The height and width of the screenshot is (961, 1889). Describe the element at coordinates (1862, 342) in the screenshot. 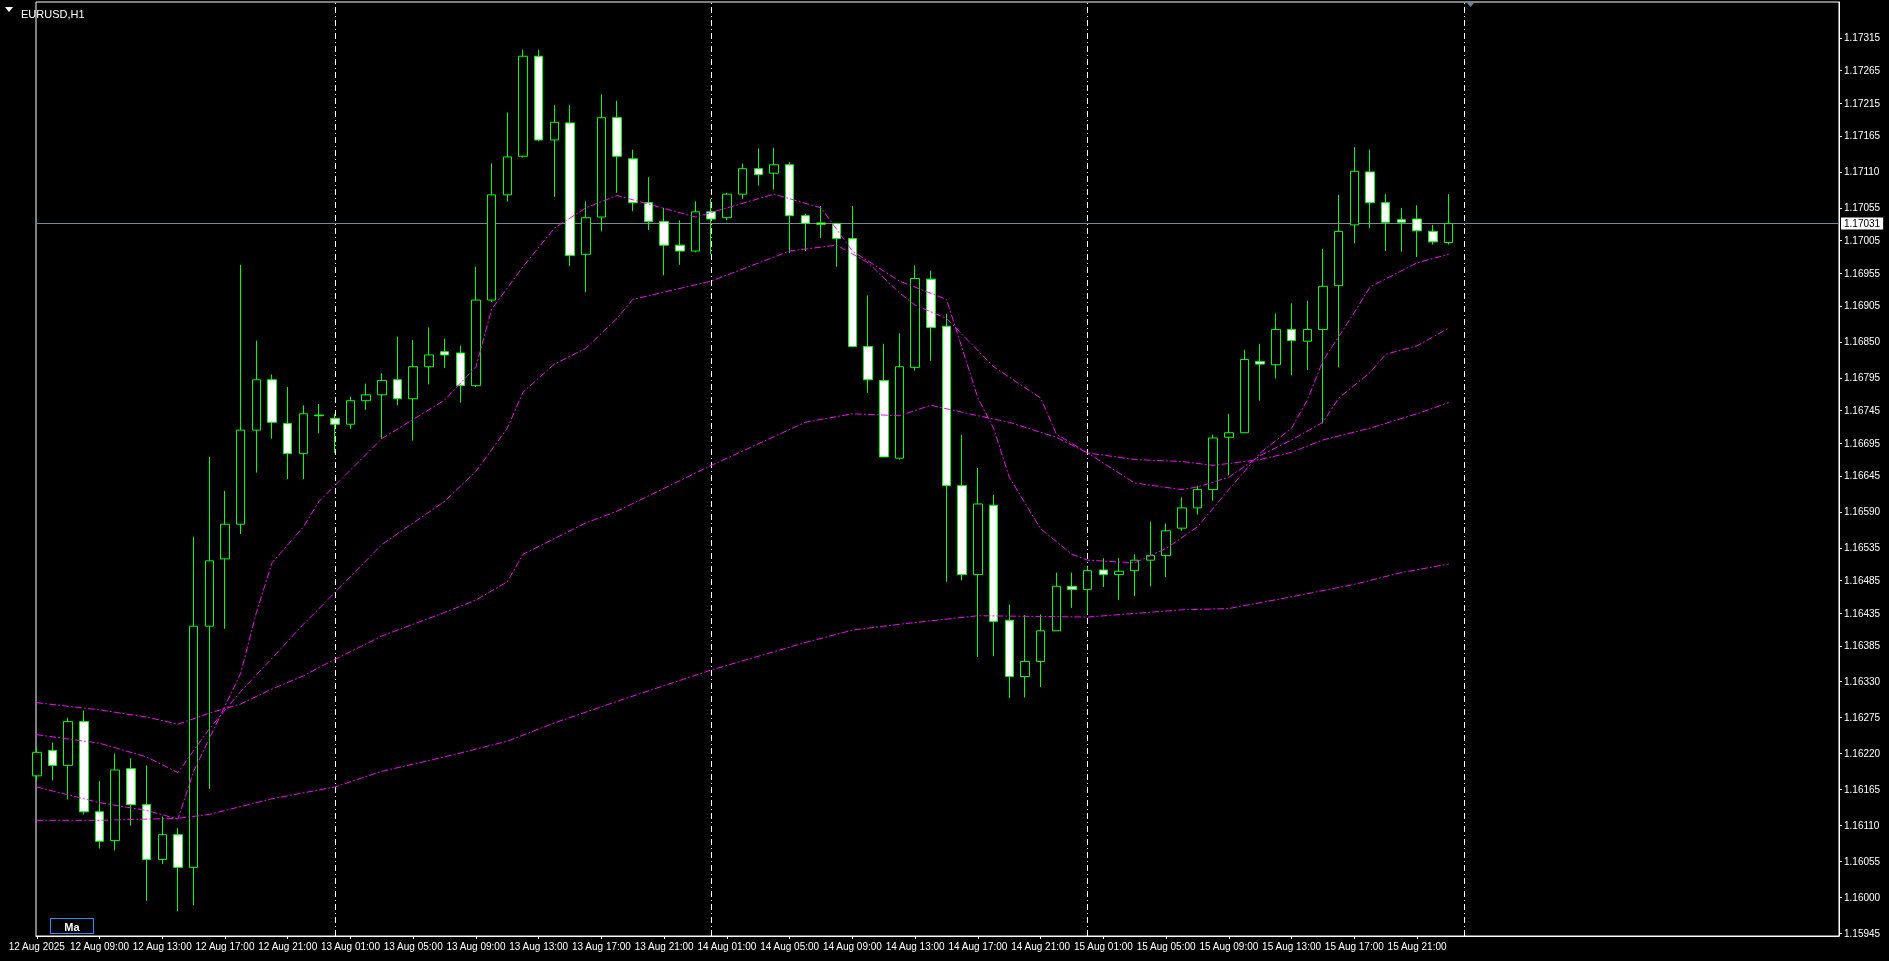

I see `y-tick-label: 1.16850` at that location.